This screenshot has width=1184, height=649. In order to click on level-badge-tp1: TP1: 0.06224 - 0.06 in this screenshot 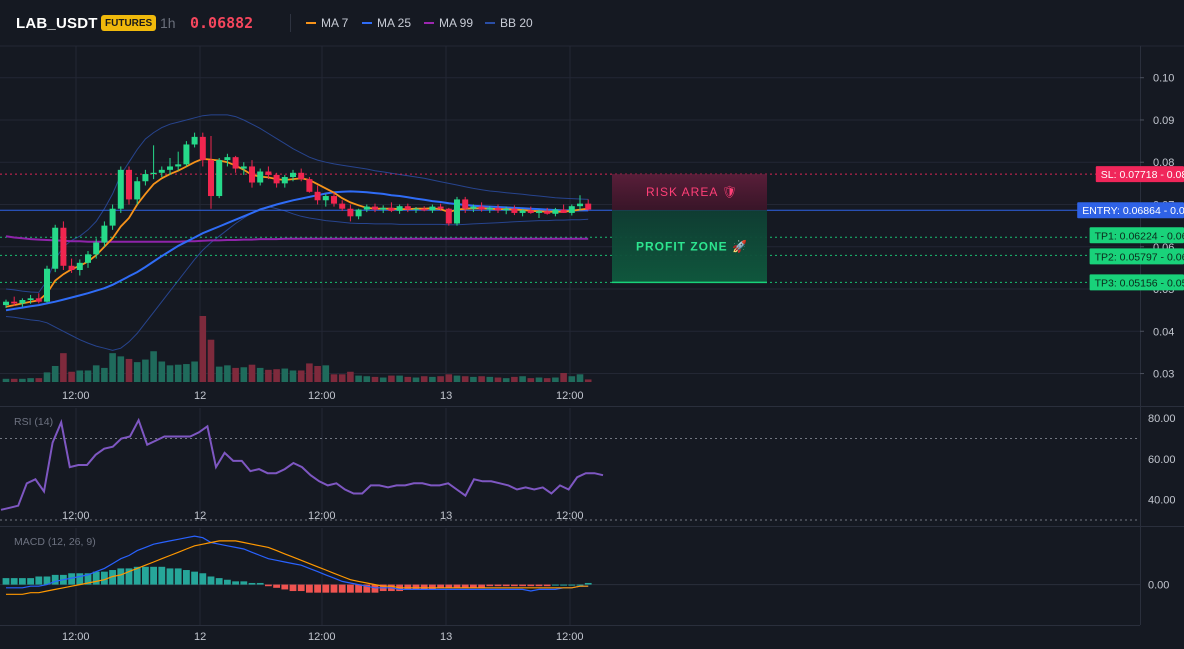, I will do `click(1136, 235)`.